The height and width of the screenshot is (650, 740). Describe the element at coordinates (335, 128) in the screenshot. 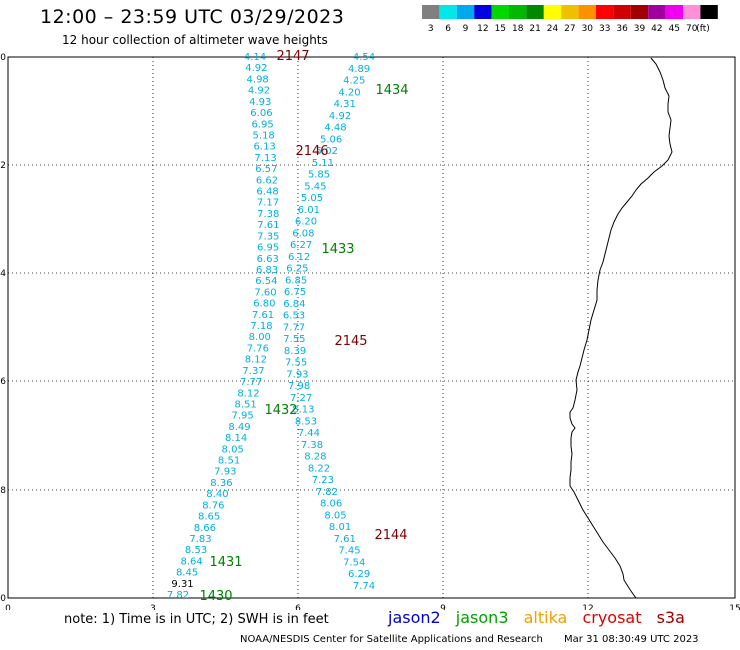

I see `swh-value: 4.48` at that location.